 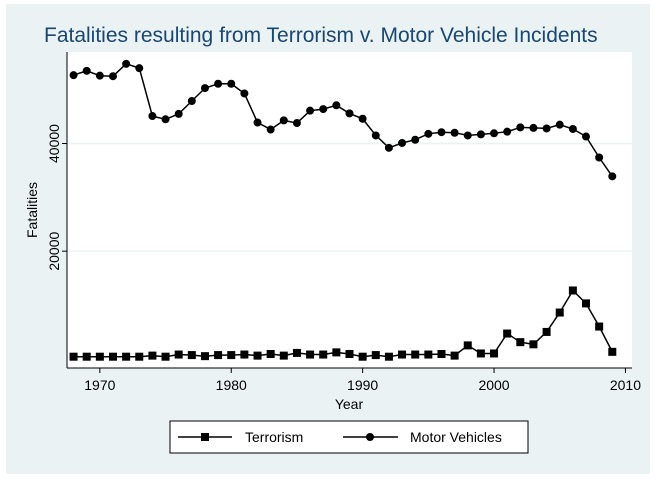 What do you see at coordinates (520, 342) in the screenshot?
I see `point-terrorism-2002` at bounding box center [520, 342].